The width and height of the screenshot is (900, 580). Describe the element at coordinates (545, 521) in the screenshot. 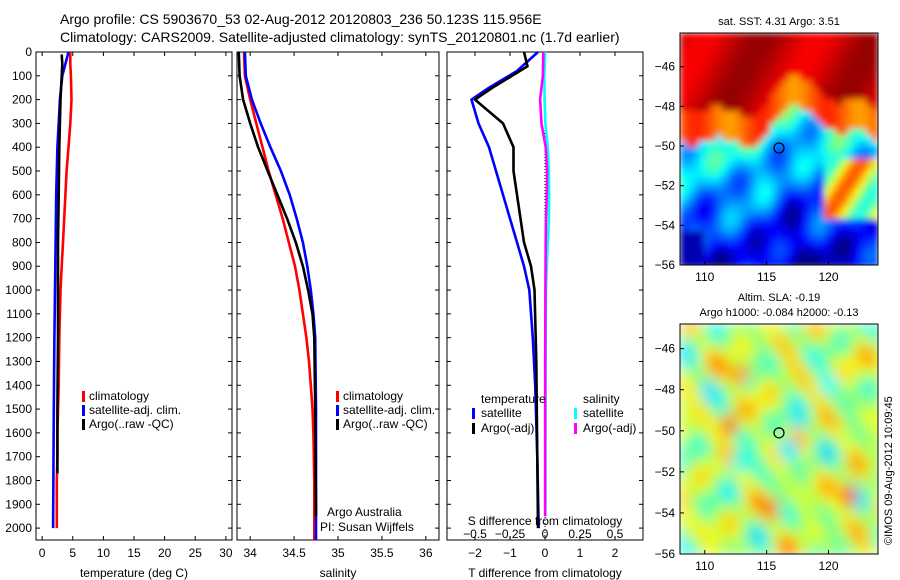

I see `s-difference-label: S difference from climatology` at that location.